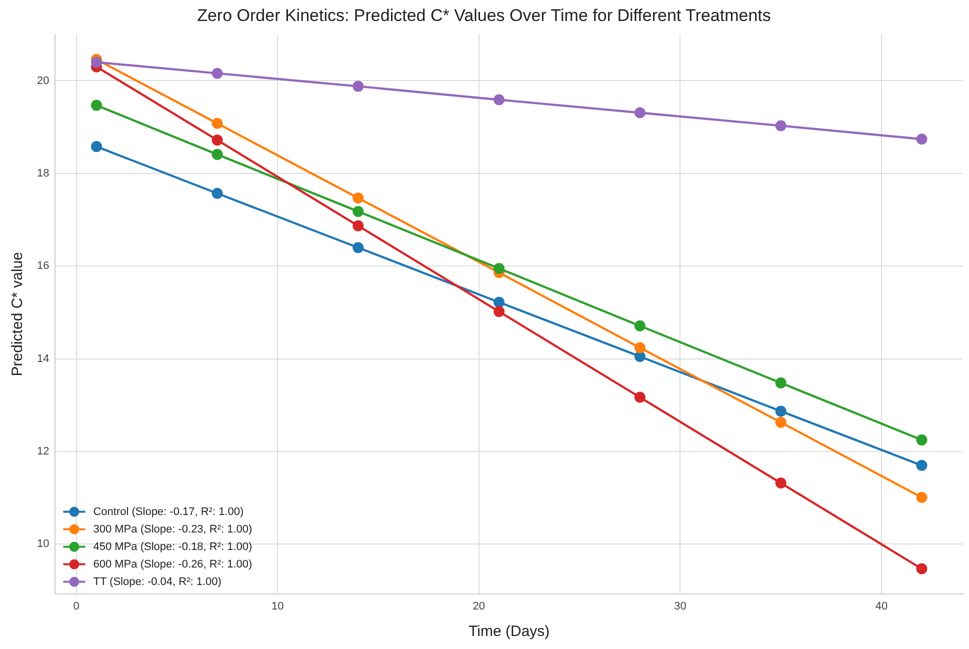 Image resolution: width=969 pixels, height=649 pixels. What do you see at coordinates (43, 173) in the screenshot?
I see `y-tick-label: 18` at bounding box center [43, 173].